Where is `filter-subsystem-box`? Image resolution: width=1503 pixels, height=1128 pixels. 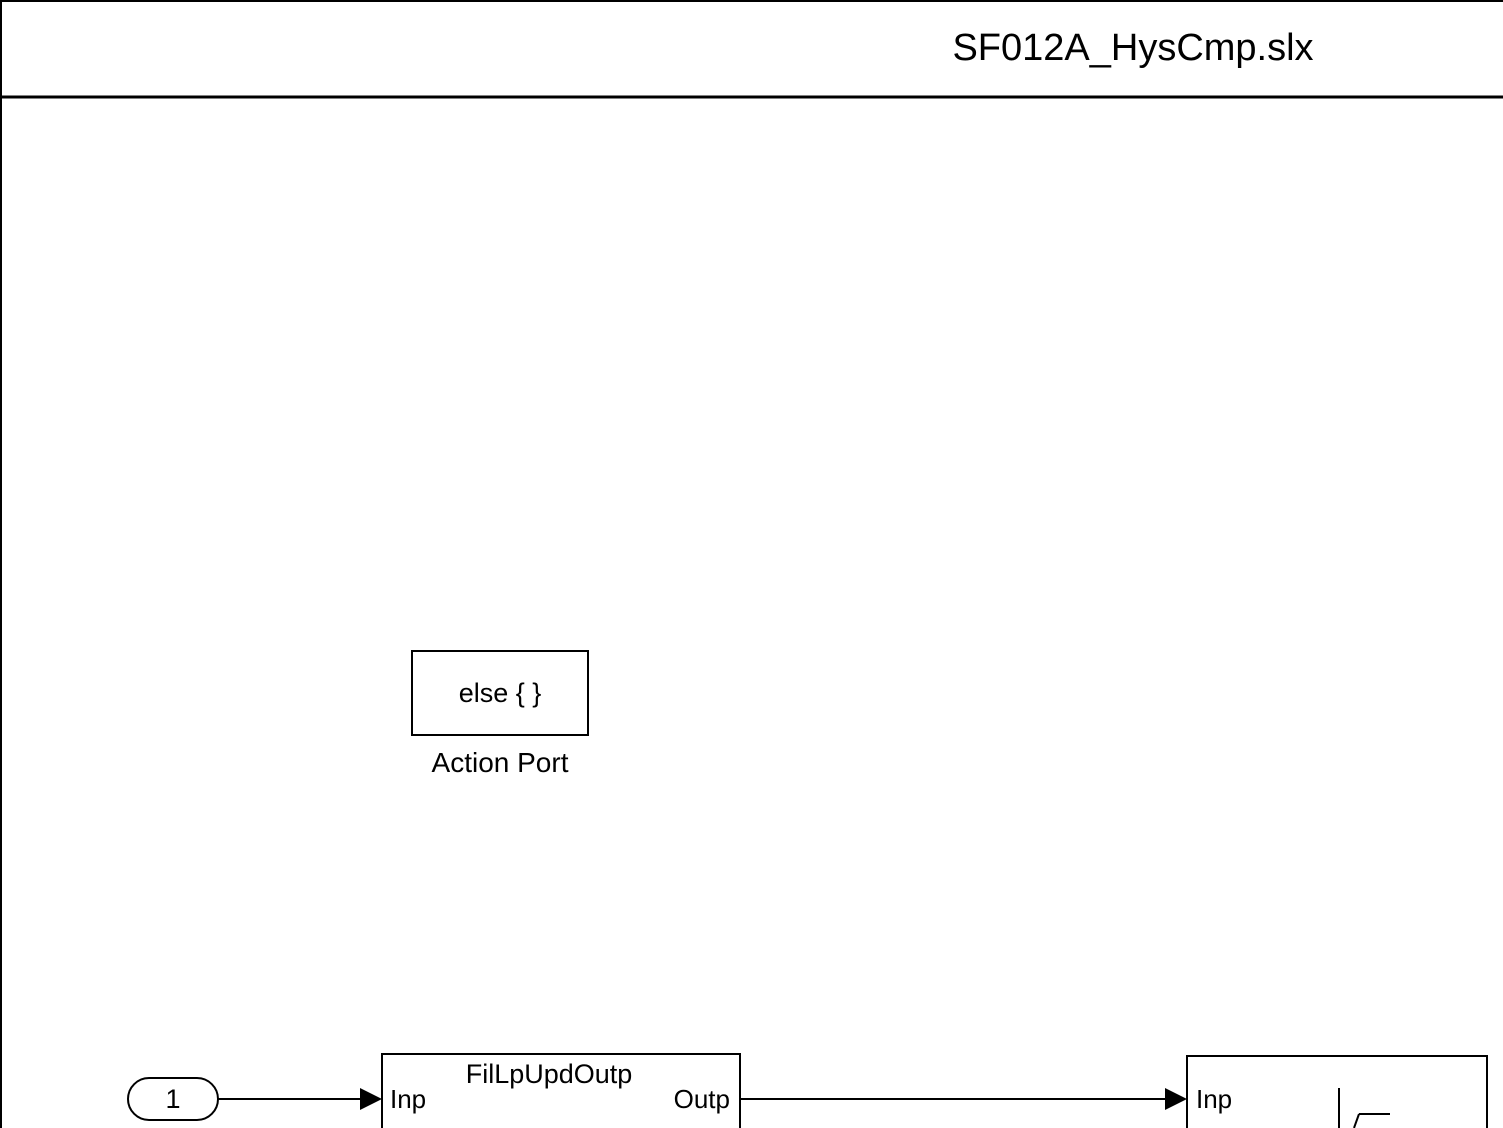
filter-subsystem-box is located at coordinates (561, 1090).